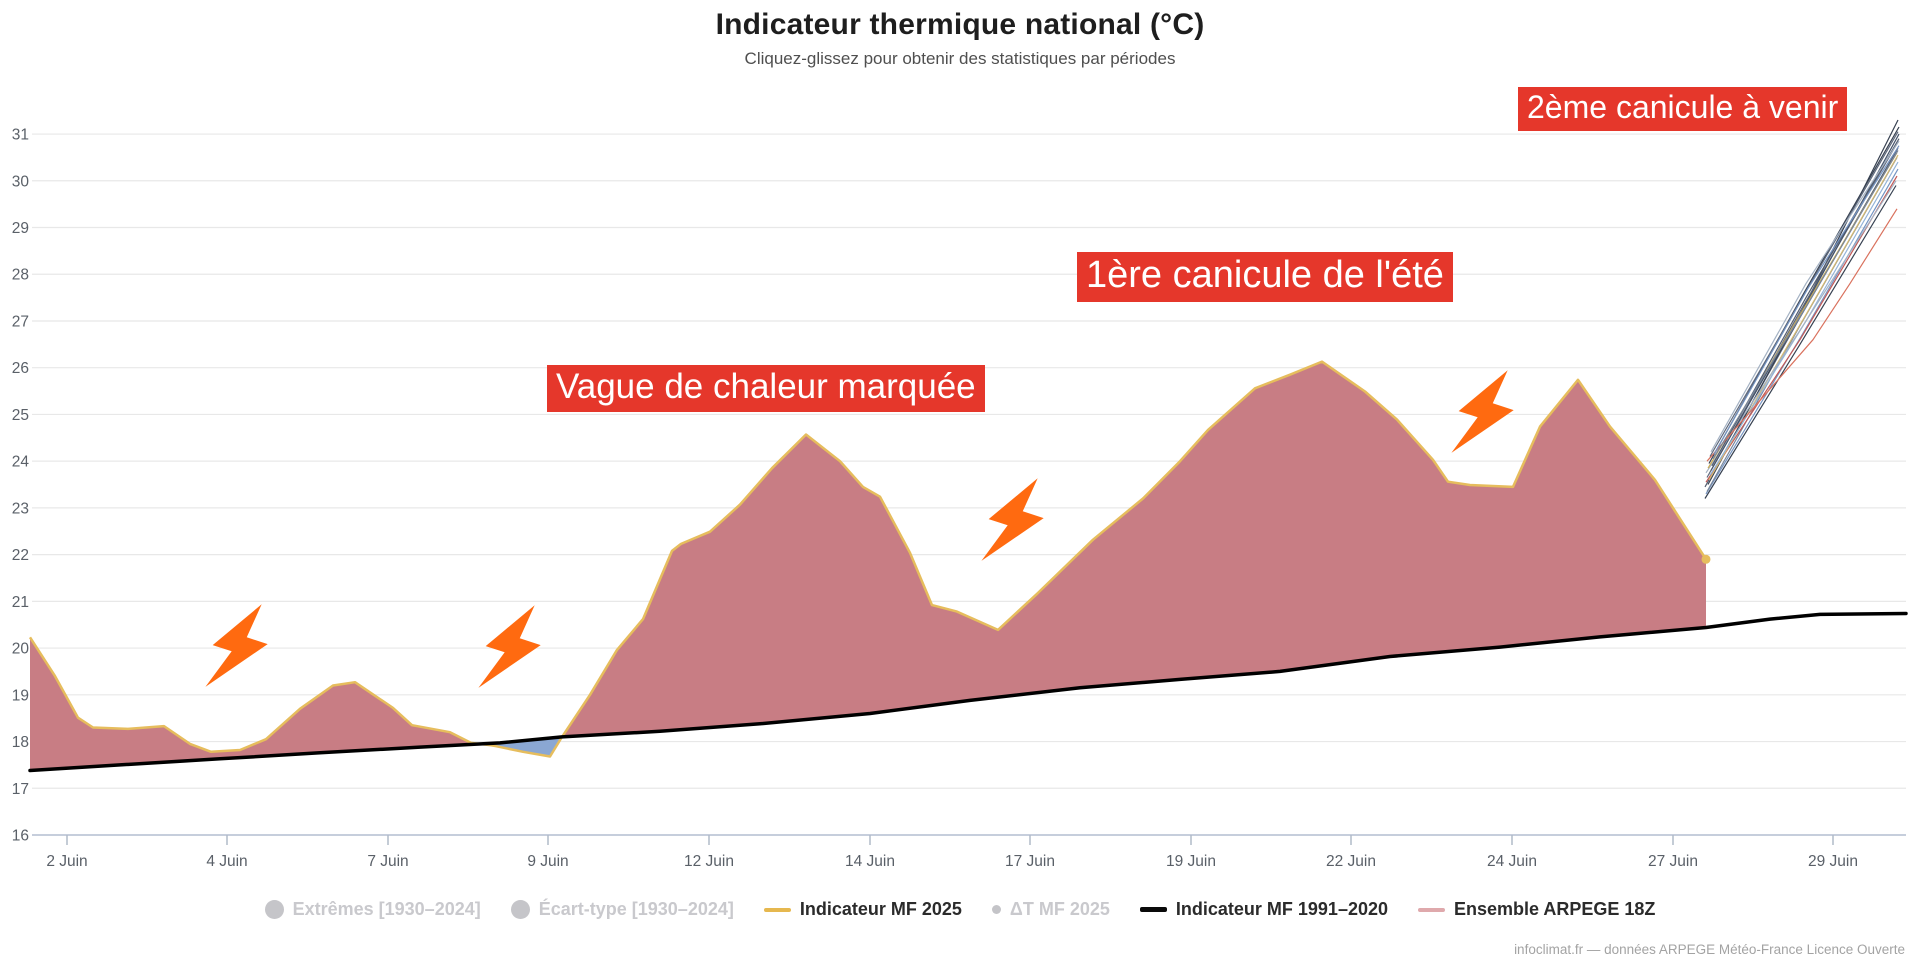 This screenshot has height=960, width=1920. What do you see at coordinates (20, 789) in the screenshot?
I see `svg-text: 17` at bounding box center [20, 789].